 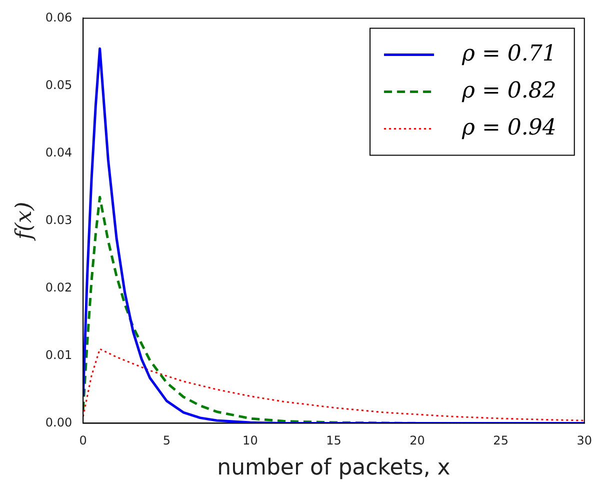 I want to click on y-tick-label: 0.05, so click(x=58, y=85).